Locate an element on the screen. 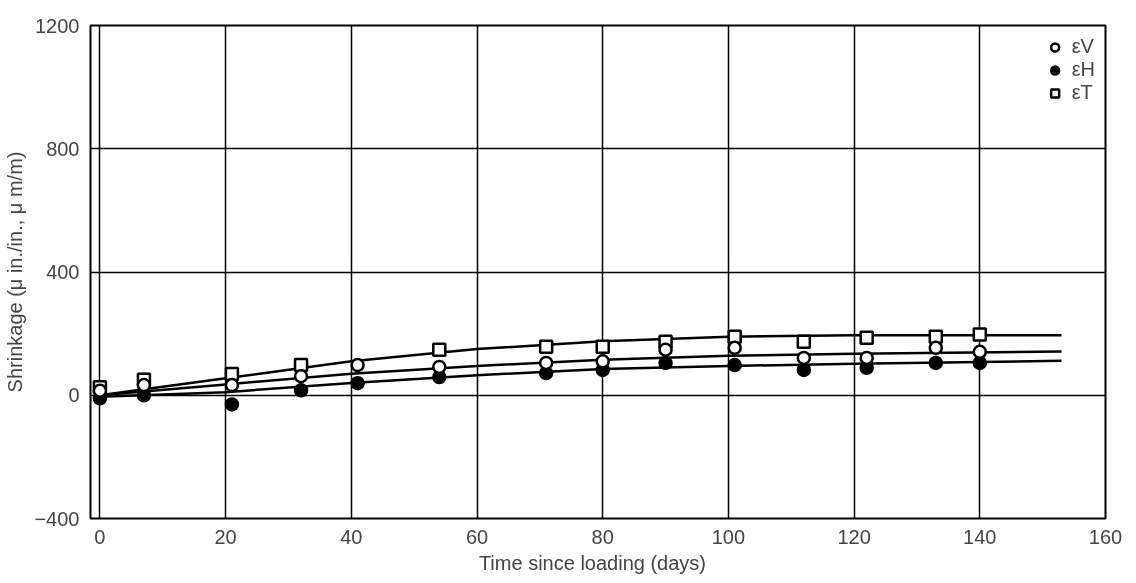 The image size is (1136, 583). x-tick-label: 80 is located at coordinates (602, 536).